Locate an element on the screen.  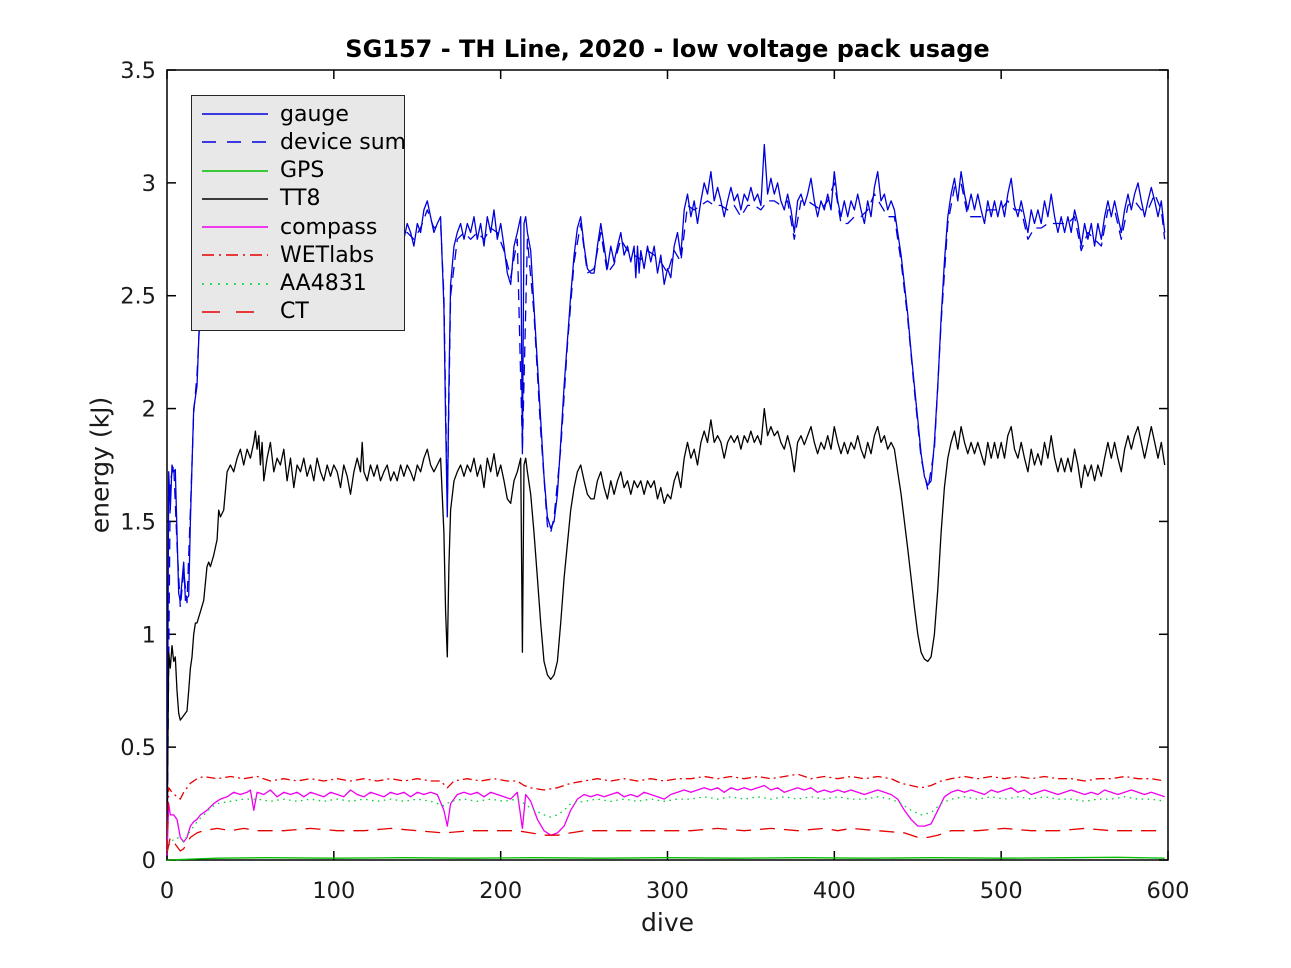
legend-item-tt8: TT8 is located at coordinates (302, 198).